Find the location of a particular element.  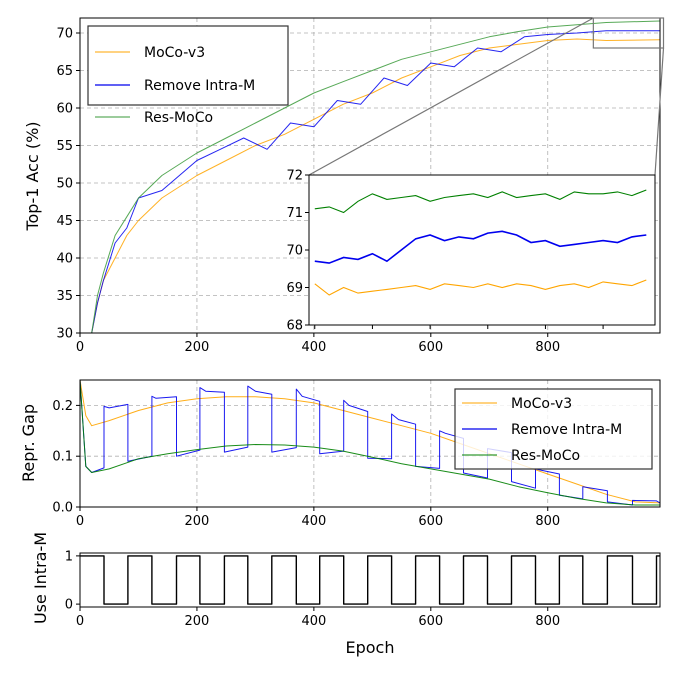

y-tick-label: 0.2 is located at coordinates (62, 406).